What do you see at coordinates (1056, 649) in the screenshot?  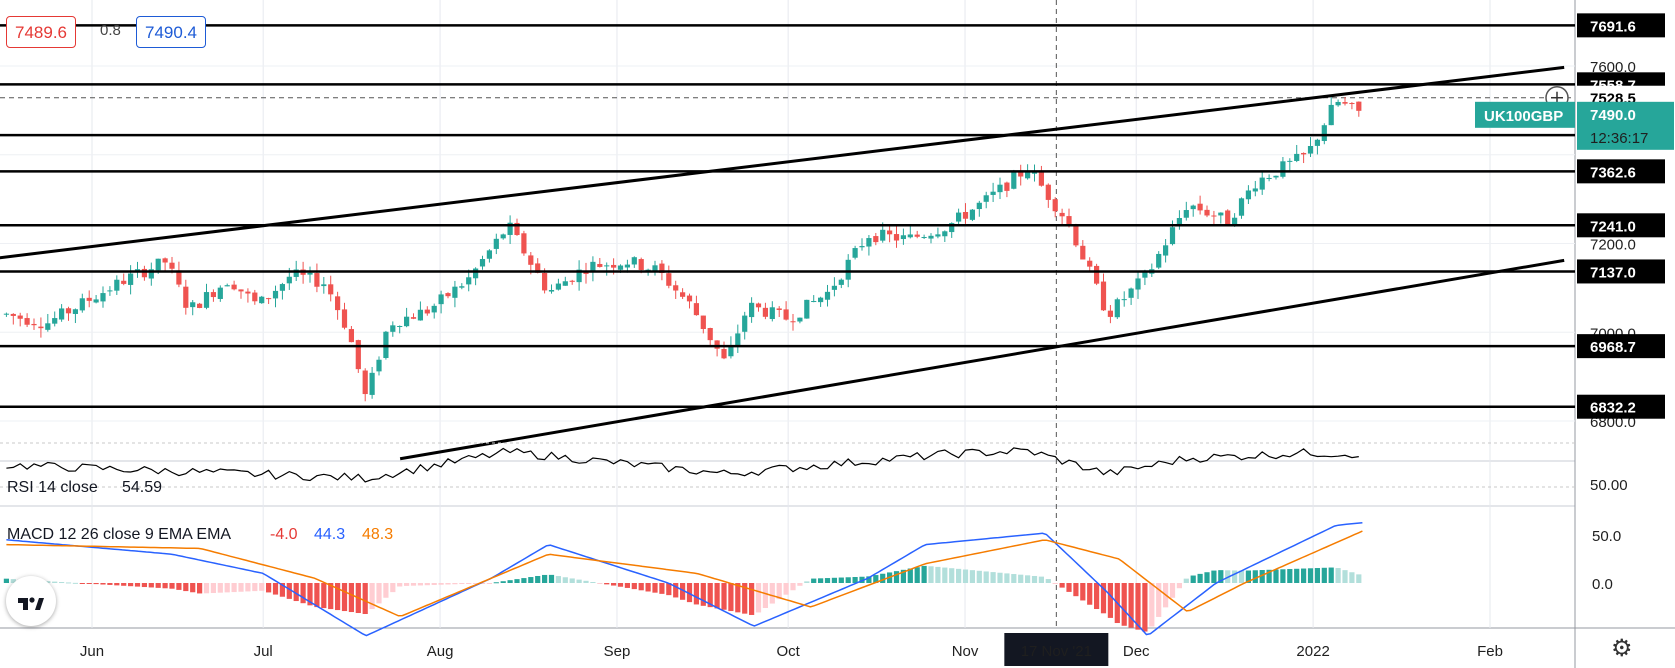 I see `crosshair-date-tag` at bounding box center [1056, 649].